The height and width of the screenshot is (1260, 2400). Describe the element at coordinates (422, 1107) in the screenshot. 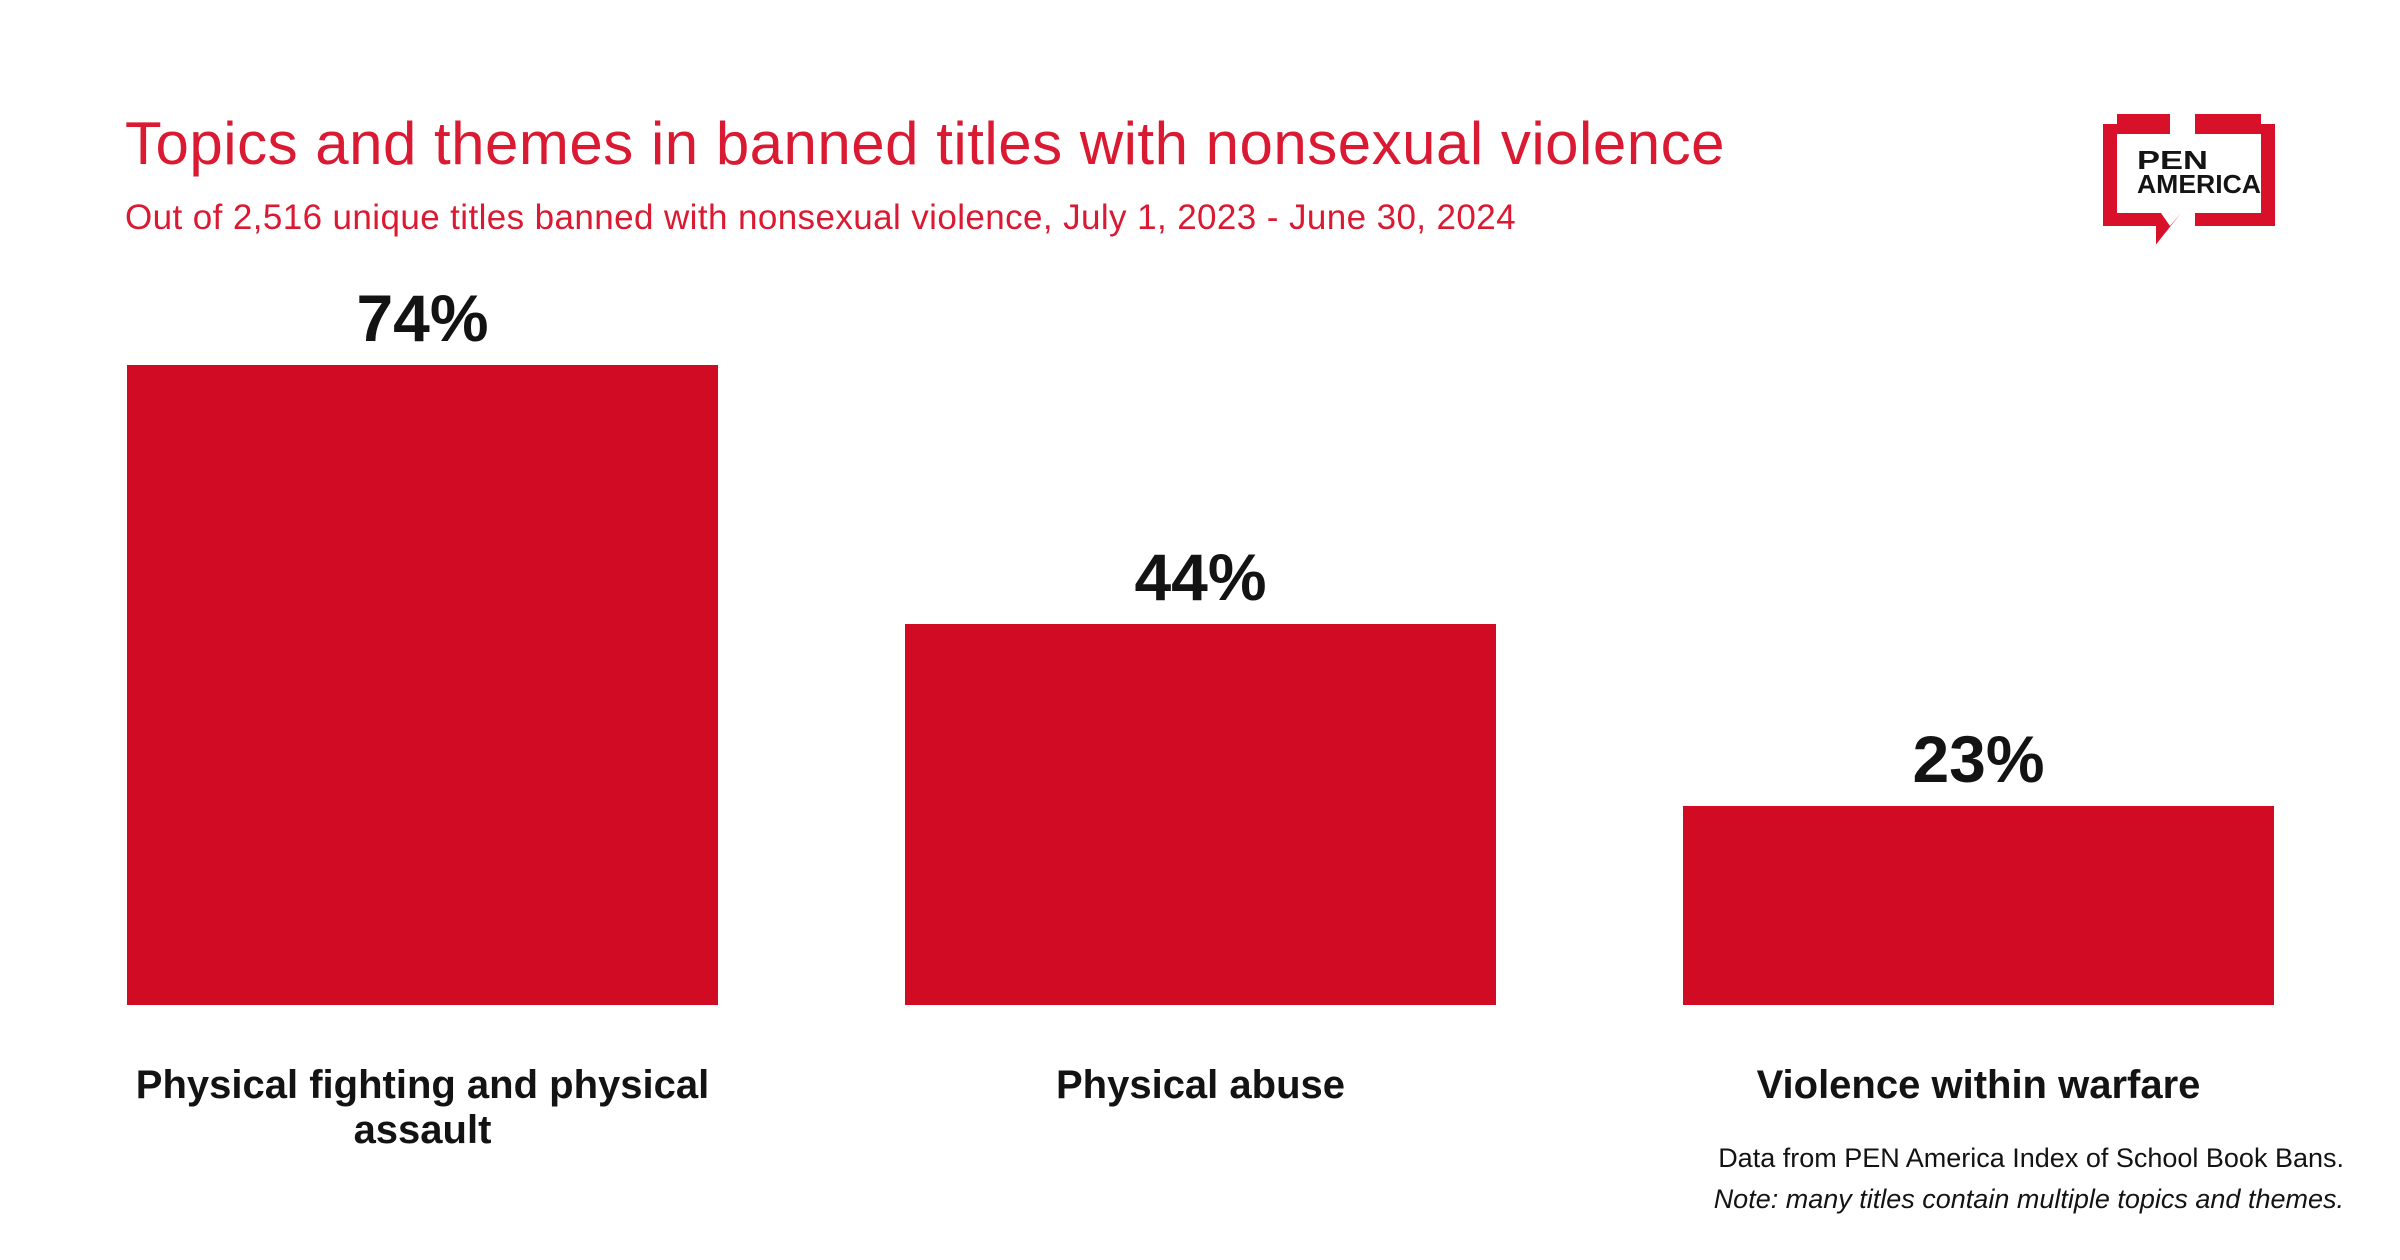

I see `category-label-physical-fighting: Physical fighting and physical assault` at that location.